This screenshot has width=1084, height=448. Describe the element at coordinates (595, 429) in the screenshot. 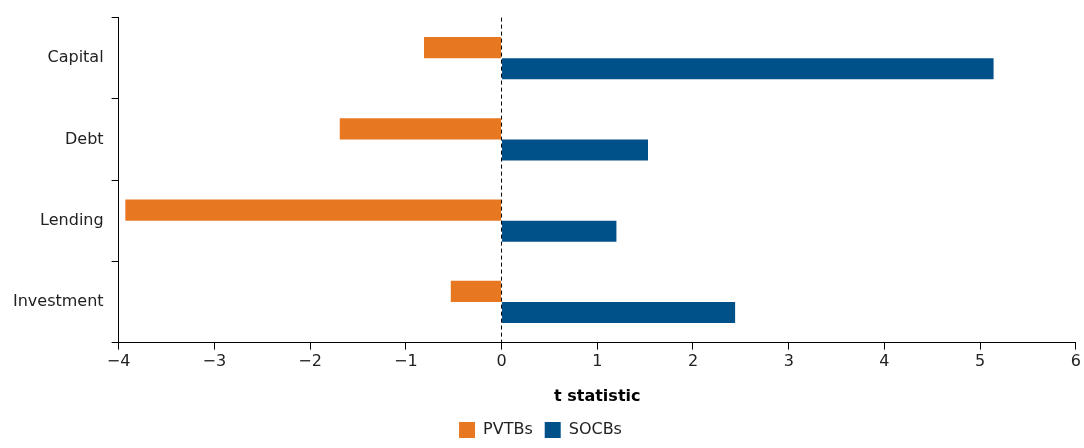

I see `legend-label: SOCBs` at that location.